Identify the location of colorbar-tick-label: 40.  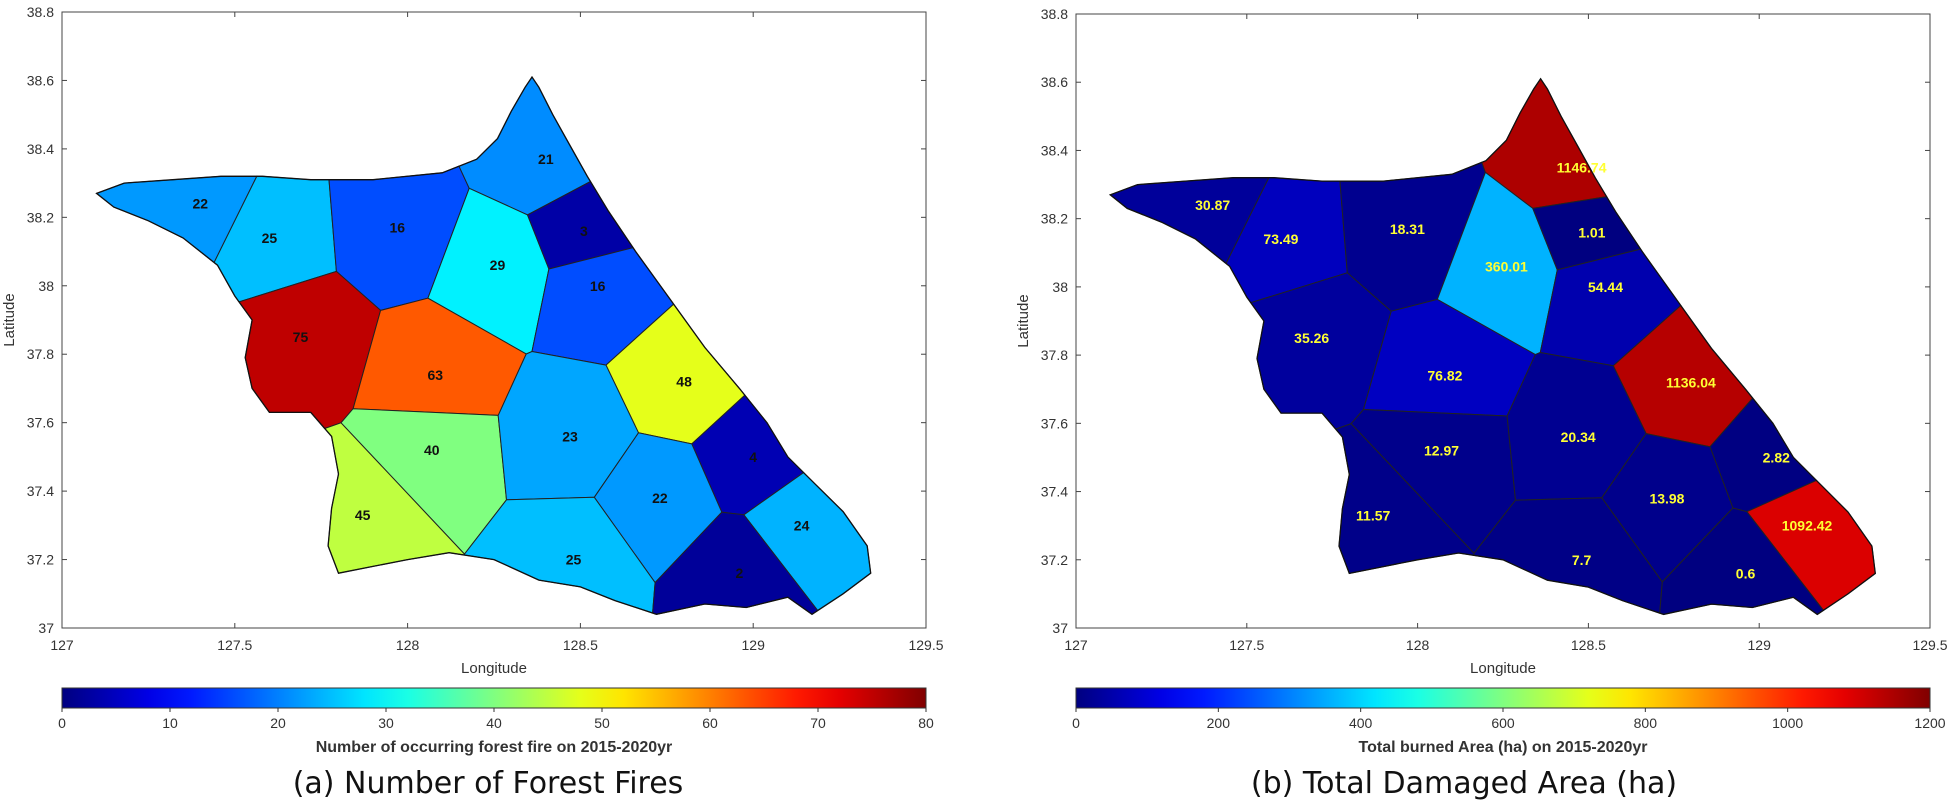
(494, 723).